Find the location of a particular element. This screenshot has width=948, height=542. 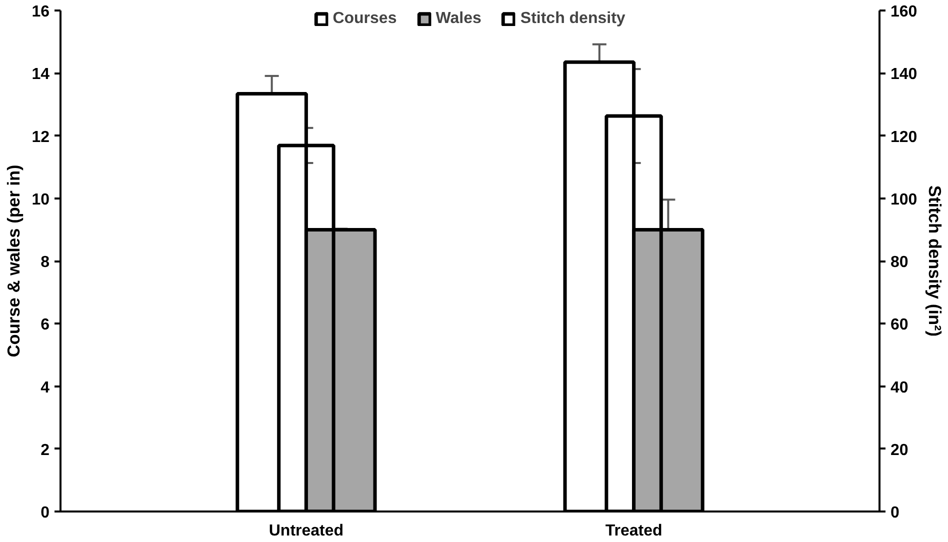

legend-label: Stitch density is located at coordinates (573, 19).